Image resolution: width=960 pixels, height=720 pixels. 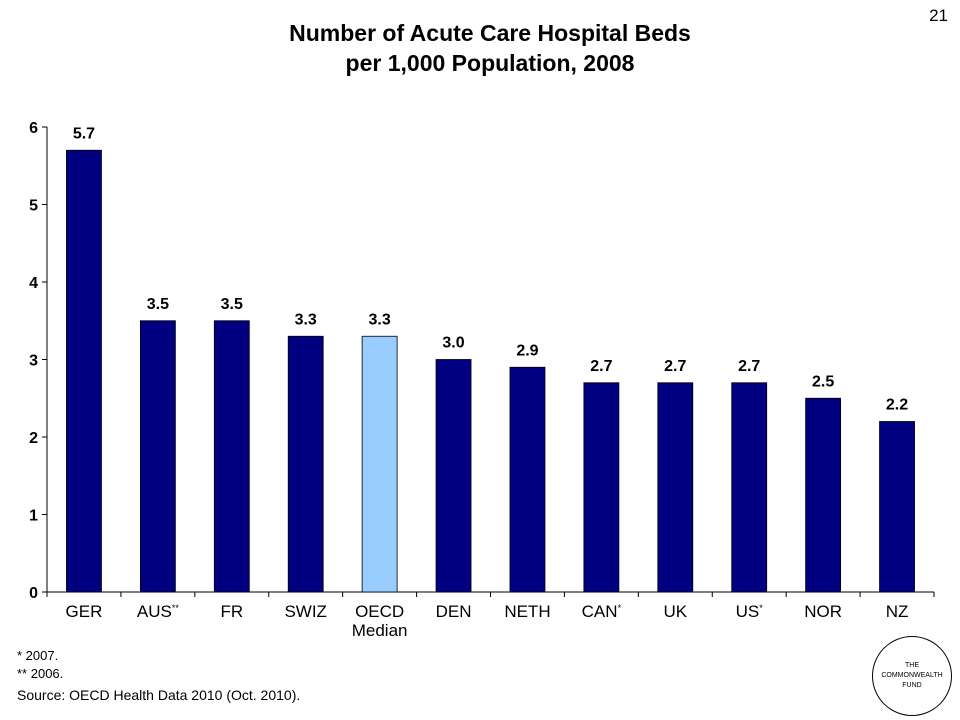 What do you see at coordinates (158, 611) in the screenshot?
I see `x-category-label: AUS**` at bounding box center [158, 611].